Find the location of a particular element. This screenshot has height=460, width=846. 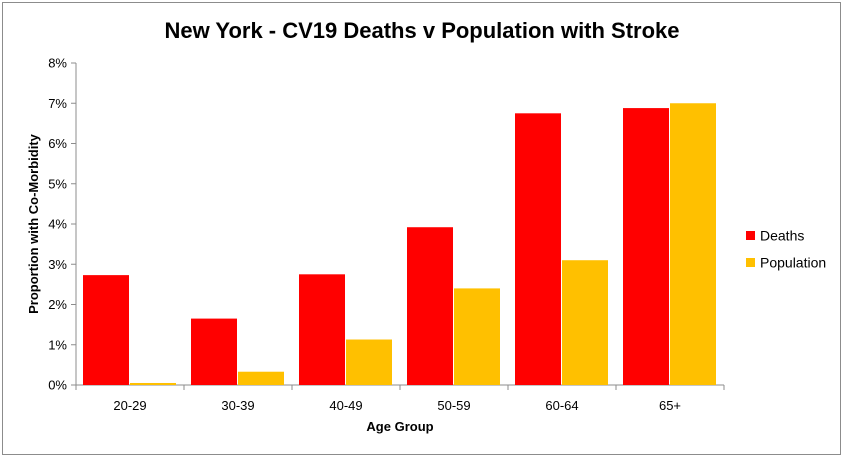

x-tick-label: 65+ is located at coordinates (670, 405).